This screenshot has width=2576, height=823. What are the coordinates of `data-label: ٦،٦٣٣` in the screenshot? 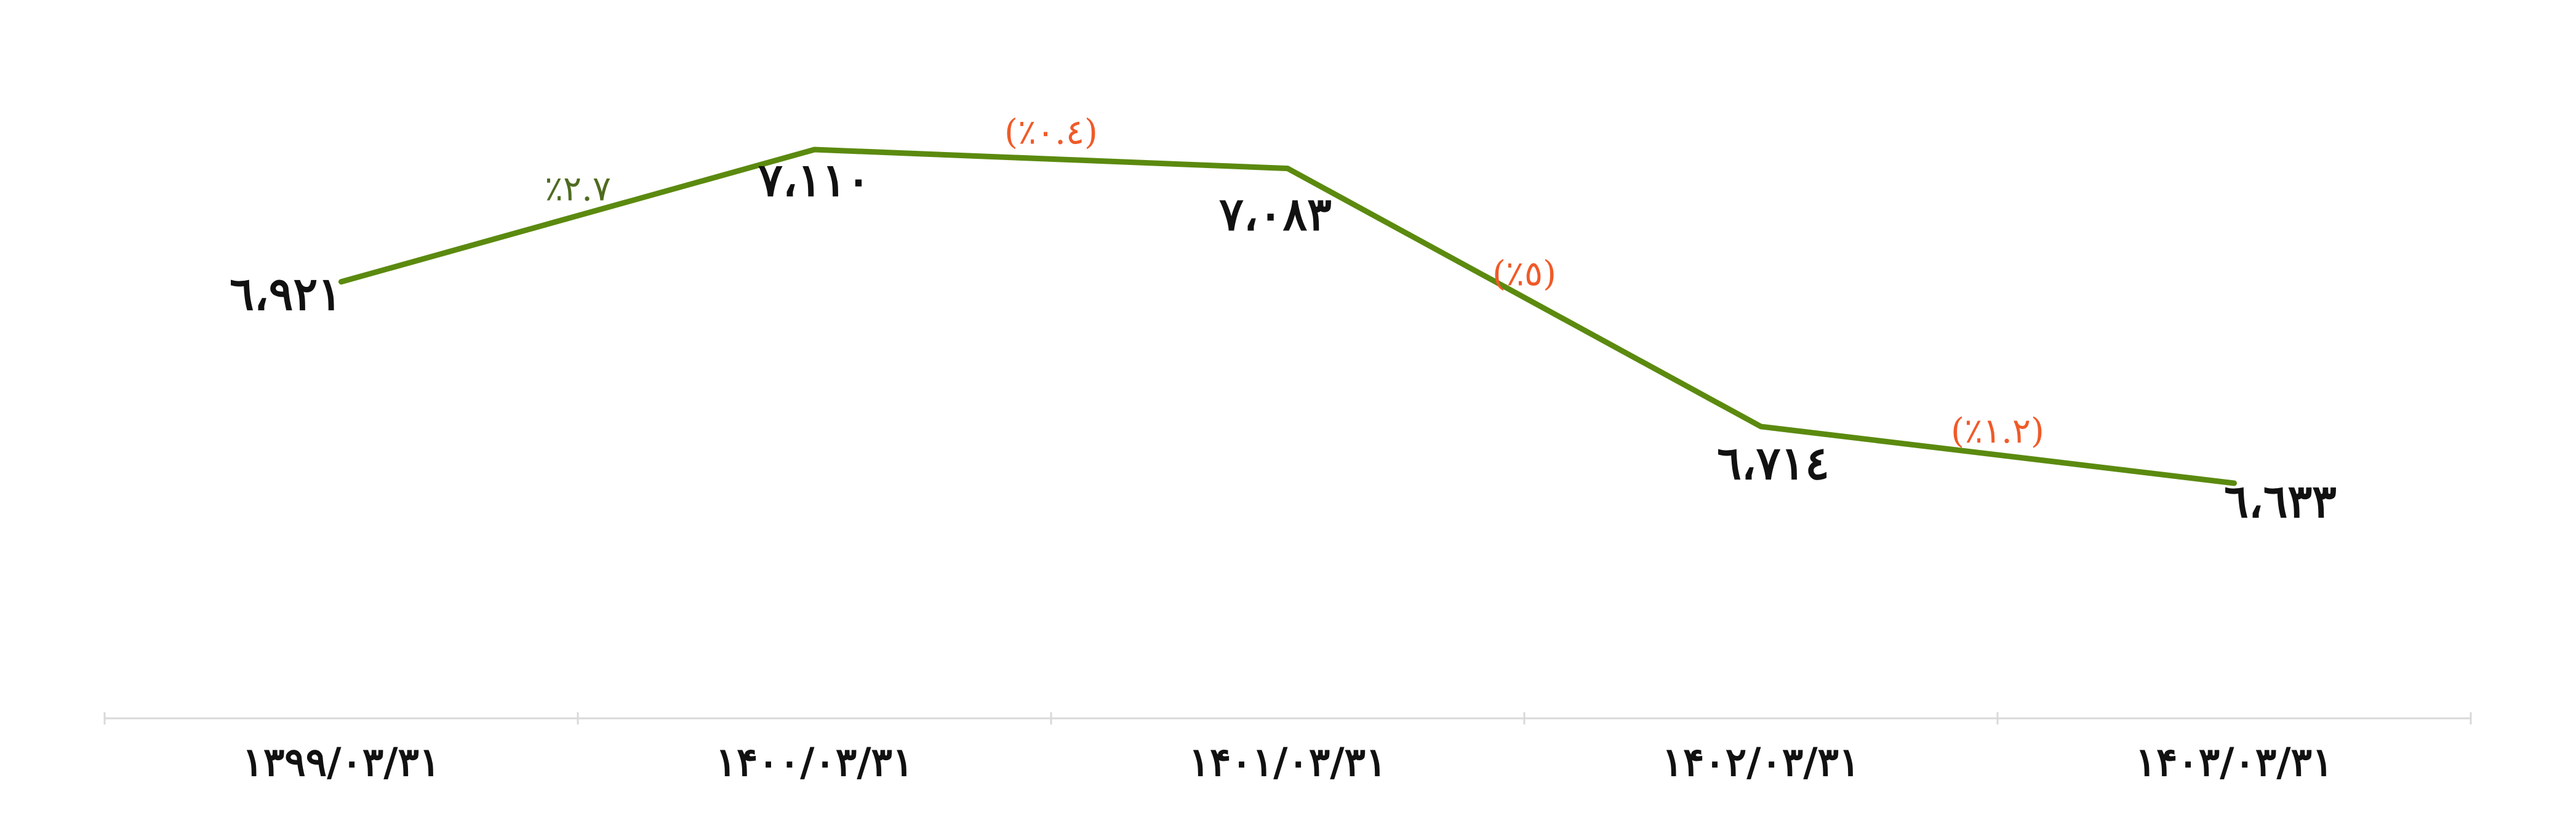 It's located at (2280, 502).